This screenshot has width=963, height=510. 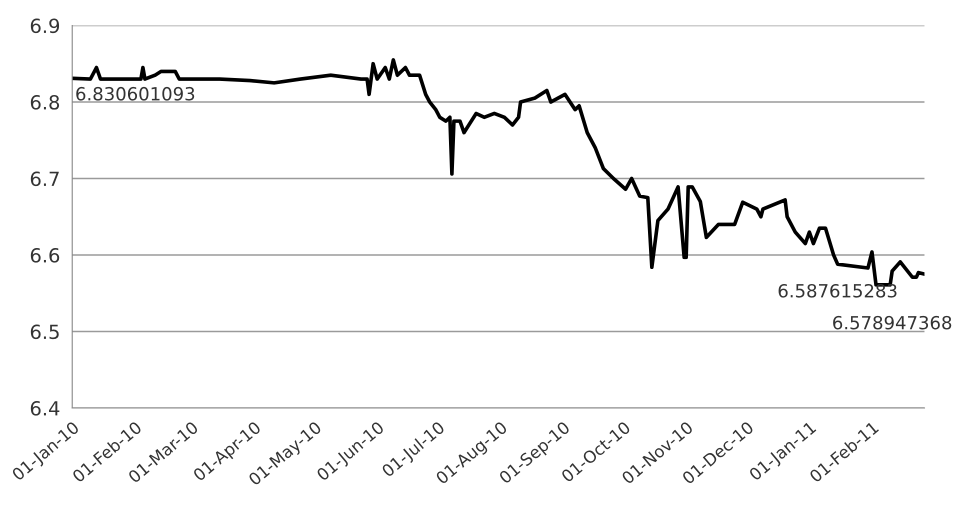 I want to click on y-tick-label: 6.9, so click(x=45, y=26).